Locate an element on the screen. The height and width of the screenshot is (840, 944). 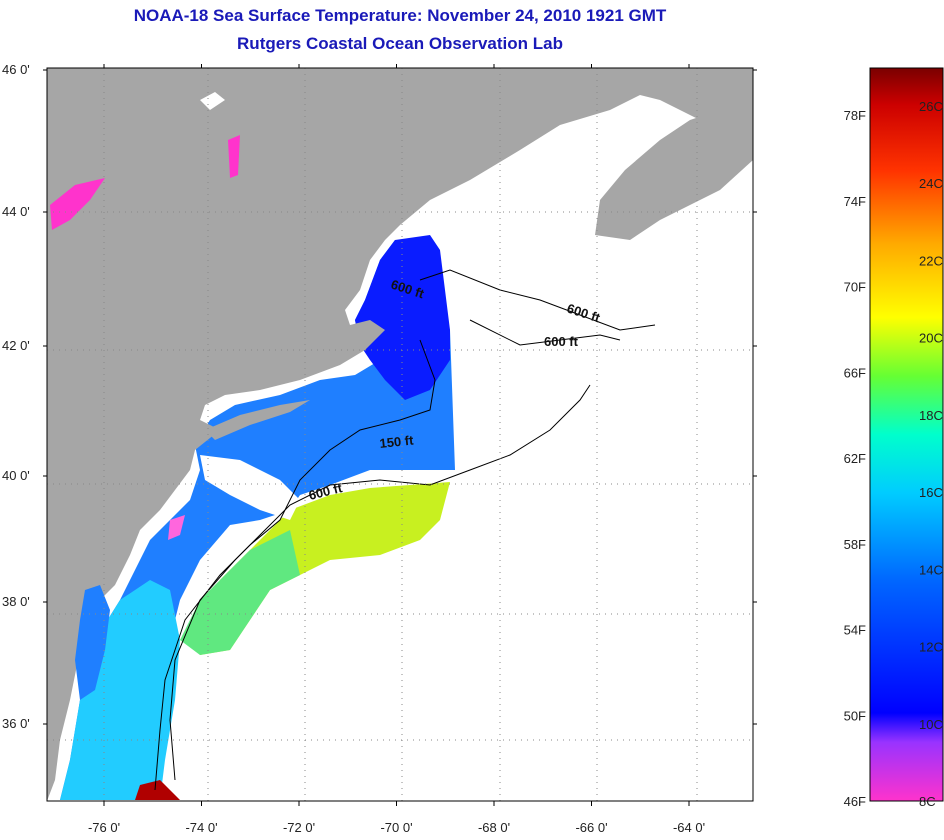
contour-600ft-bank is located at coordinates (545, 332).